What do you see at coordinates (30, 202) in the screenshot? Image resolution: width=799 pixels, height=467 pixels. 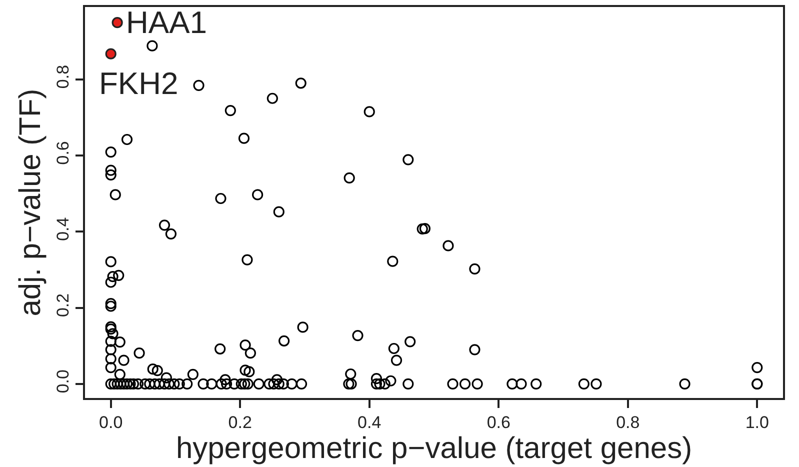 I see `y-axis-title: adj. p−value (TF)` at bounding box center [30, 202].